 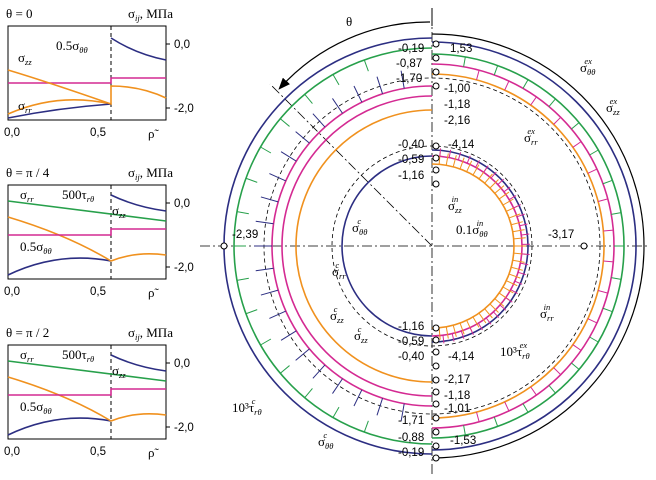 I want to click on panel-frame, so click(x=87, y=73).